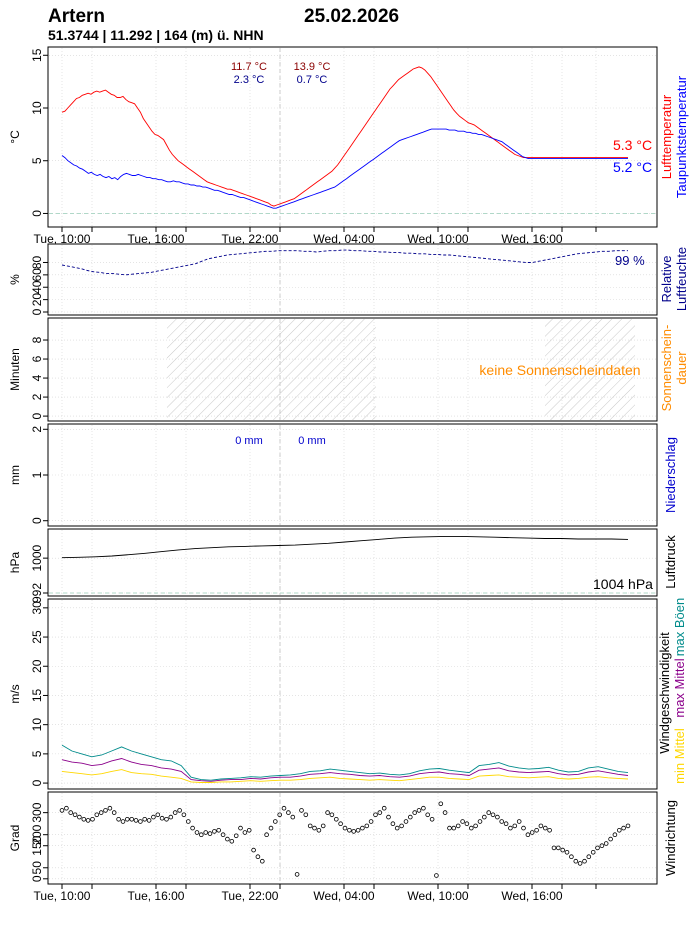 The height and width of the screenshot is (930, 696). What do you see at coordinates (77, 16) in the screenshot?
I see `station-name: Artern` at bounding box center [77, 16].